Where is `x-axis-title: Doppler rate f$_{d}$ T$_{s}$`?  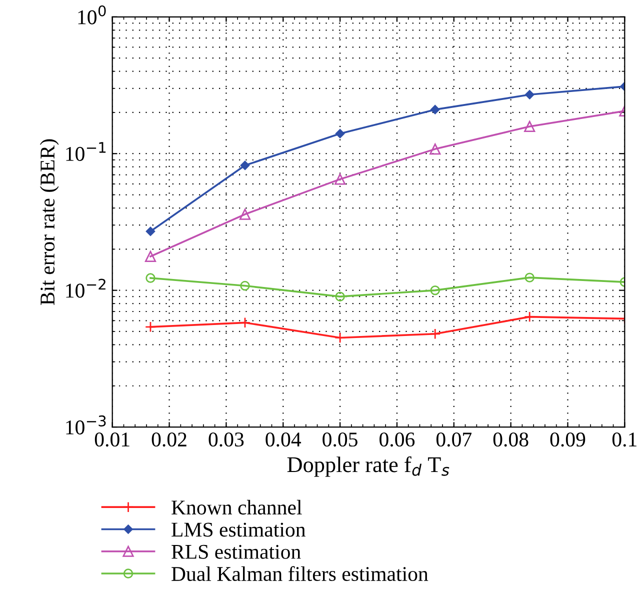 x-axis-title: Doppler rate f$_{d}$ T$_{s}$ is located at coordinates (368, 466).